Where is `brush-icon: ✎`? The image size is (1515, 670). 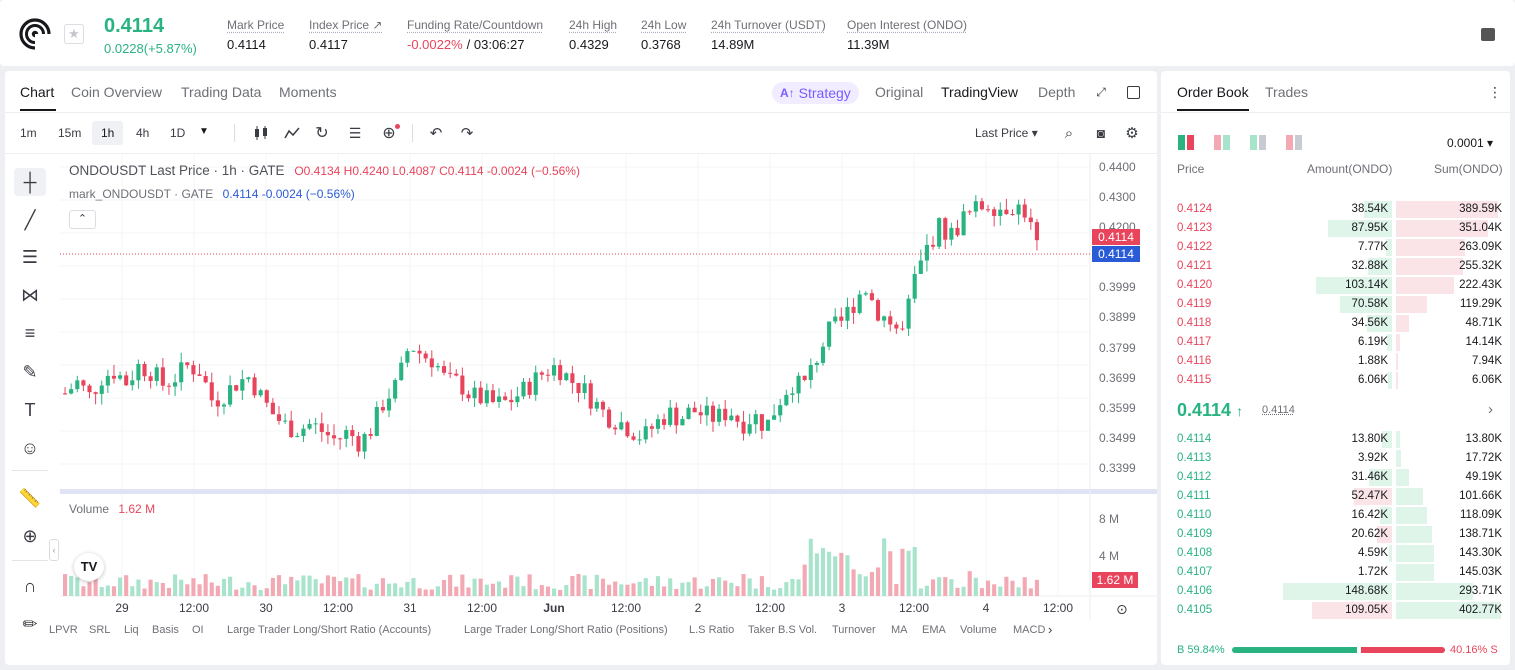 brush-icon: ✎ is located at coordinates (30, 371).